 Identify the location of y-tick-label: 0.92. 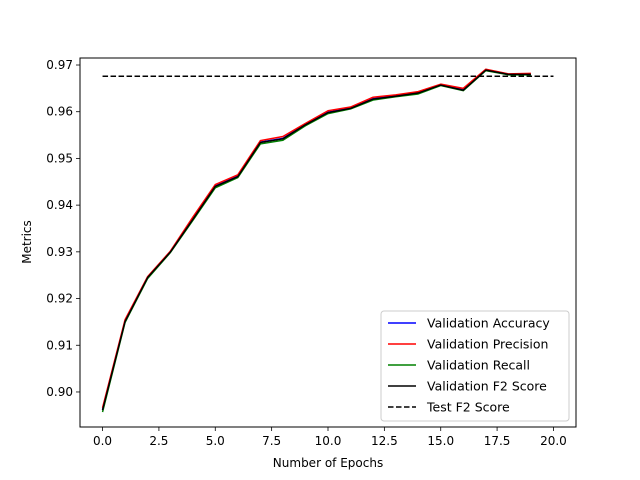
(59, 299).